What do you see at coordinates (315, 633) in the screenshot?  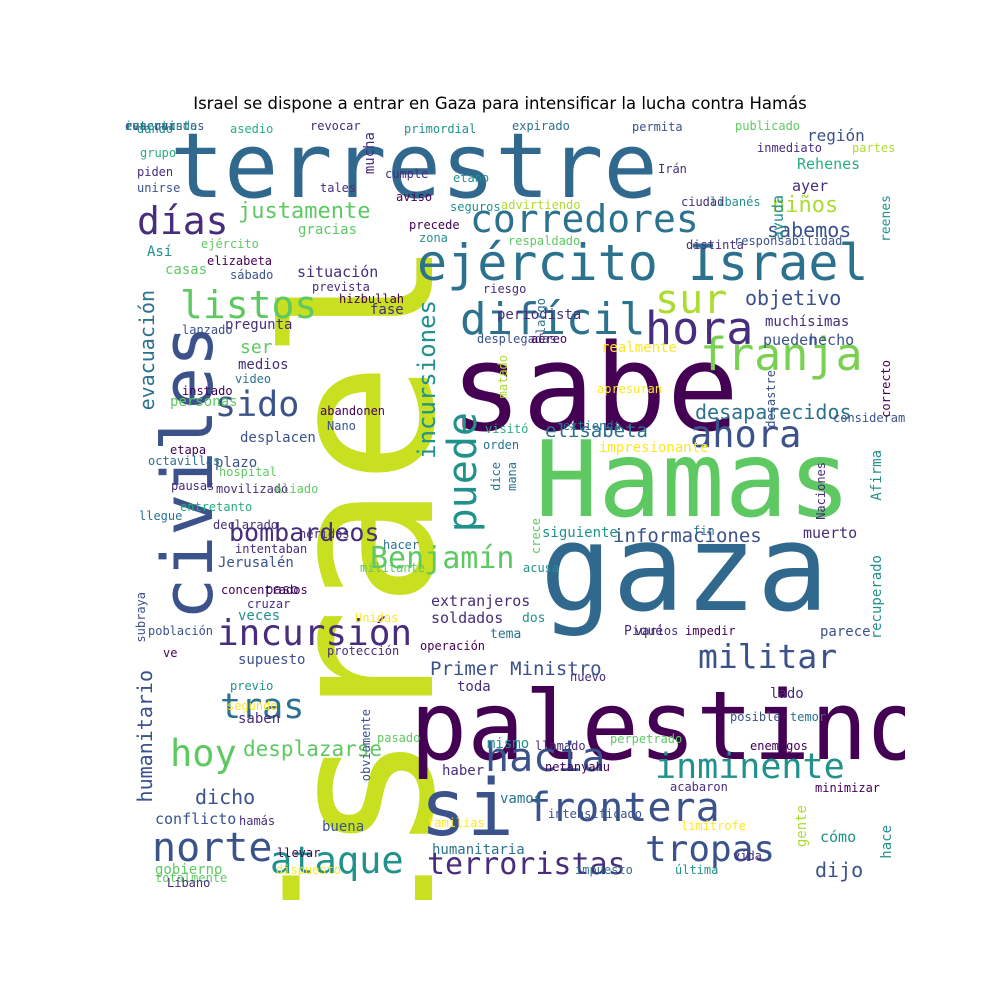 I see `word-incursion: incursión` at bounding box center [315, 633].